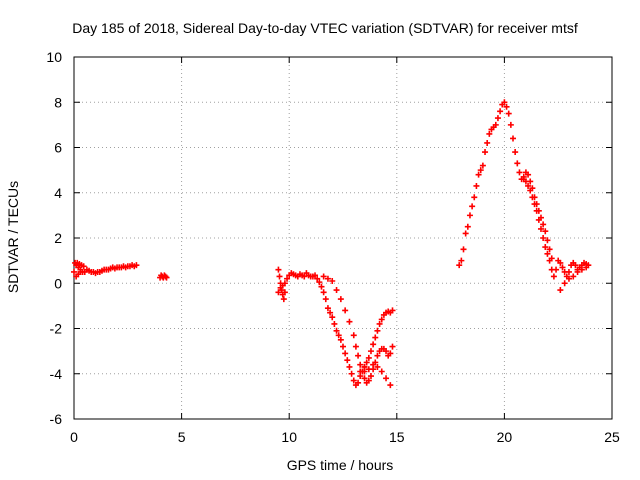 Image resolution: width=640 pixels, height=480 pixels. Describe the element at coordinates (58, 238) in the screenshot. I see `y-tick-label: 2` at that location.